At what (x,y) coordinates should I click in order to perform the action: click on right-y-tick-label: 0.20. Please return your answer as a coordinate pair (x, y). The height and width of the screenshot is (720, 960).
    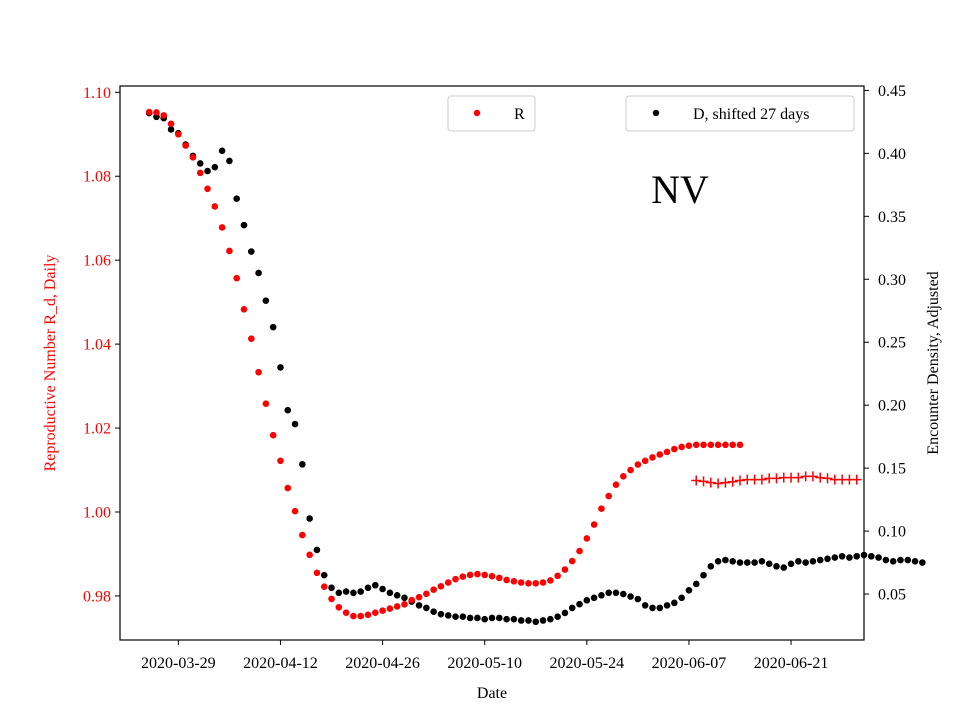
    Looking at the image, I should click on (892, 406).